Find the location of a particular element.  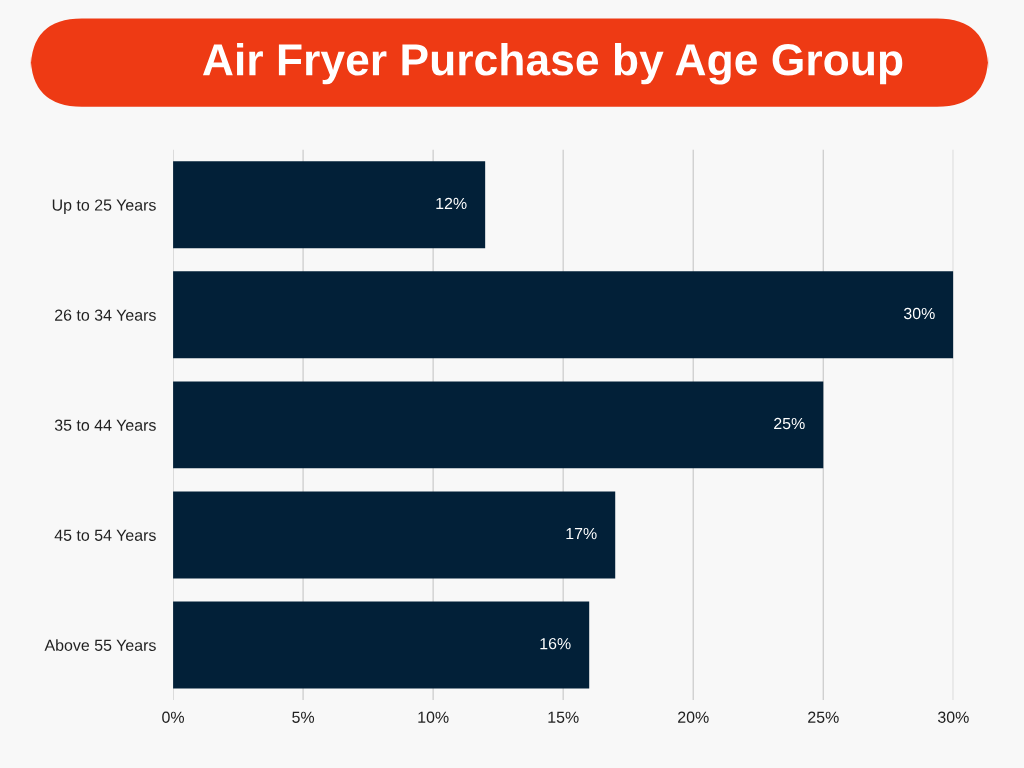

y-tick-label: Above 55 Years is located at coordinates (100, 645).